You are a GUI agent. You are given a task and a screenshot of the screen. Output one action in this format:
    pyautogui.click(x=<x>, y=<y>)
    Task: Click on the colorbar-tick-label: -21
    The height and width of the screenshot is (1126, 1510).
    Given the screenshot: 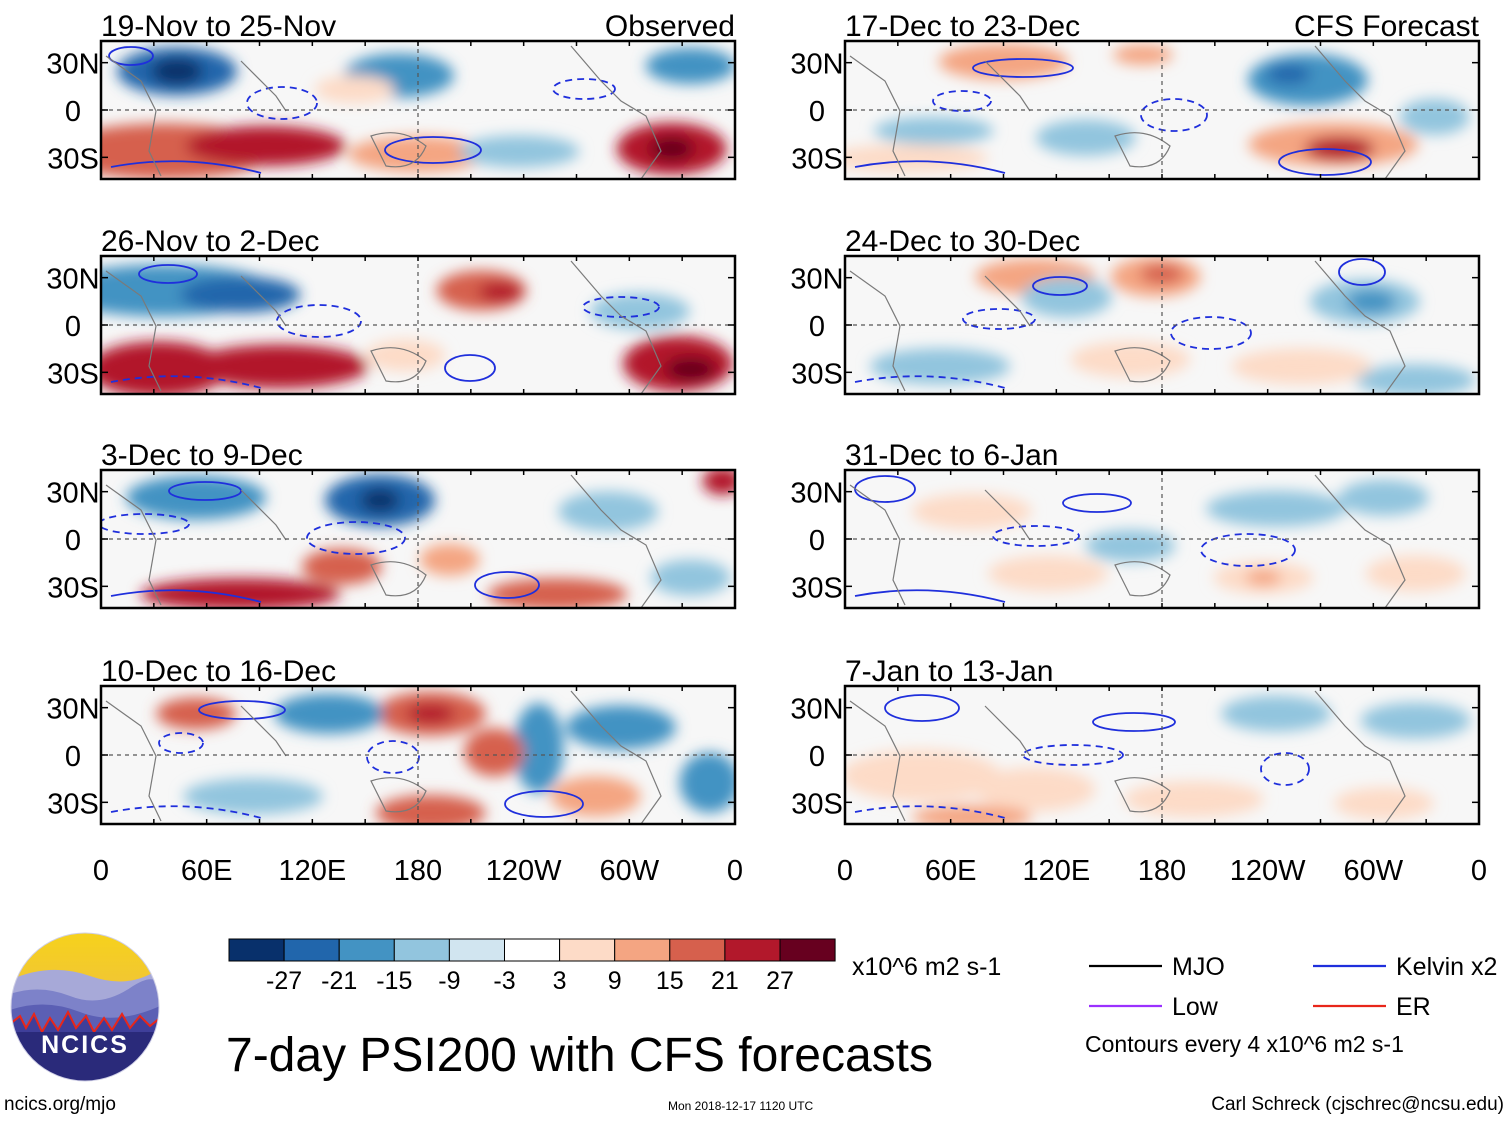 What is the action you would take?
    pyautogui.click(x=339, y=981)
    